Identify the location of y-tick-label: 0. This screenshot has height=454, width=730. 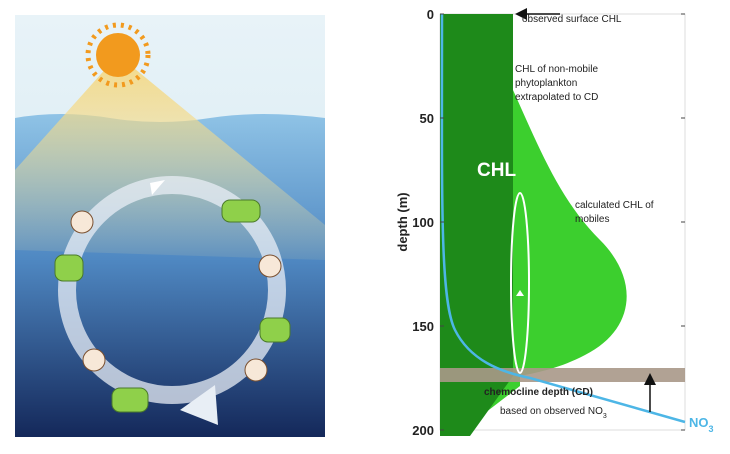
(430, 14).